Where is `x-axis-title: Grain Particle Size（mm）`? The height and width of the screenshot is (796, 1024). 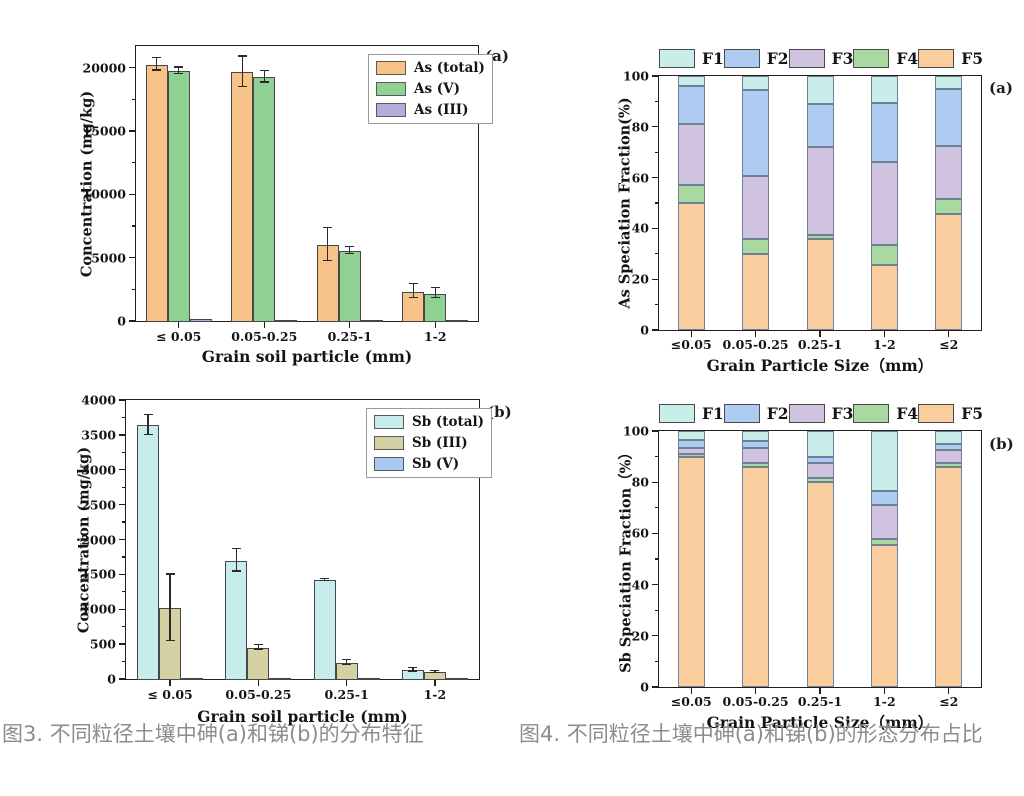
x-axis-title: Grain Particle Size（mm） is located at coordinates (820, 722).